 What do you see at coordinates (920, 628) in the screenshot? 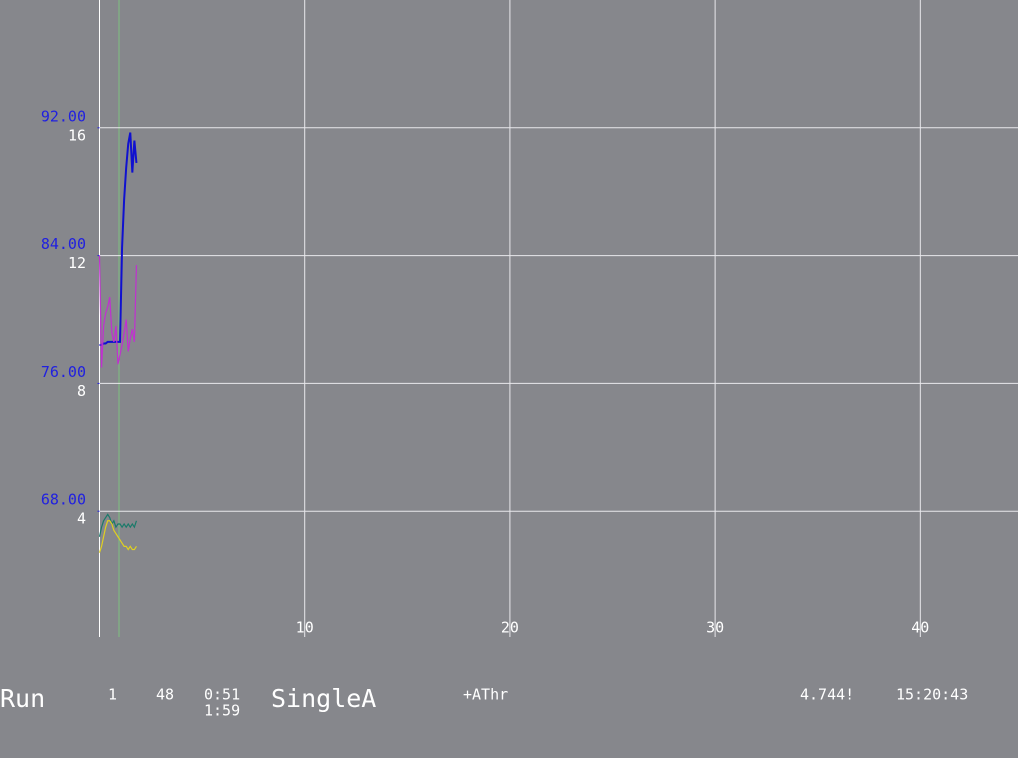
I see `x-tick-label: 40` at bounding box center [920, 628].